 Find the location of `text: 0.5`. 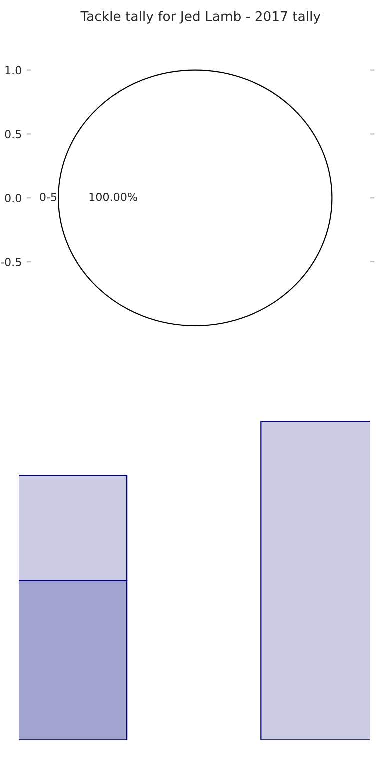

text: 0.5 is located at coordinates (13, 134).